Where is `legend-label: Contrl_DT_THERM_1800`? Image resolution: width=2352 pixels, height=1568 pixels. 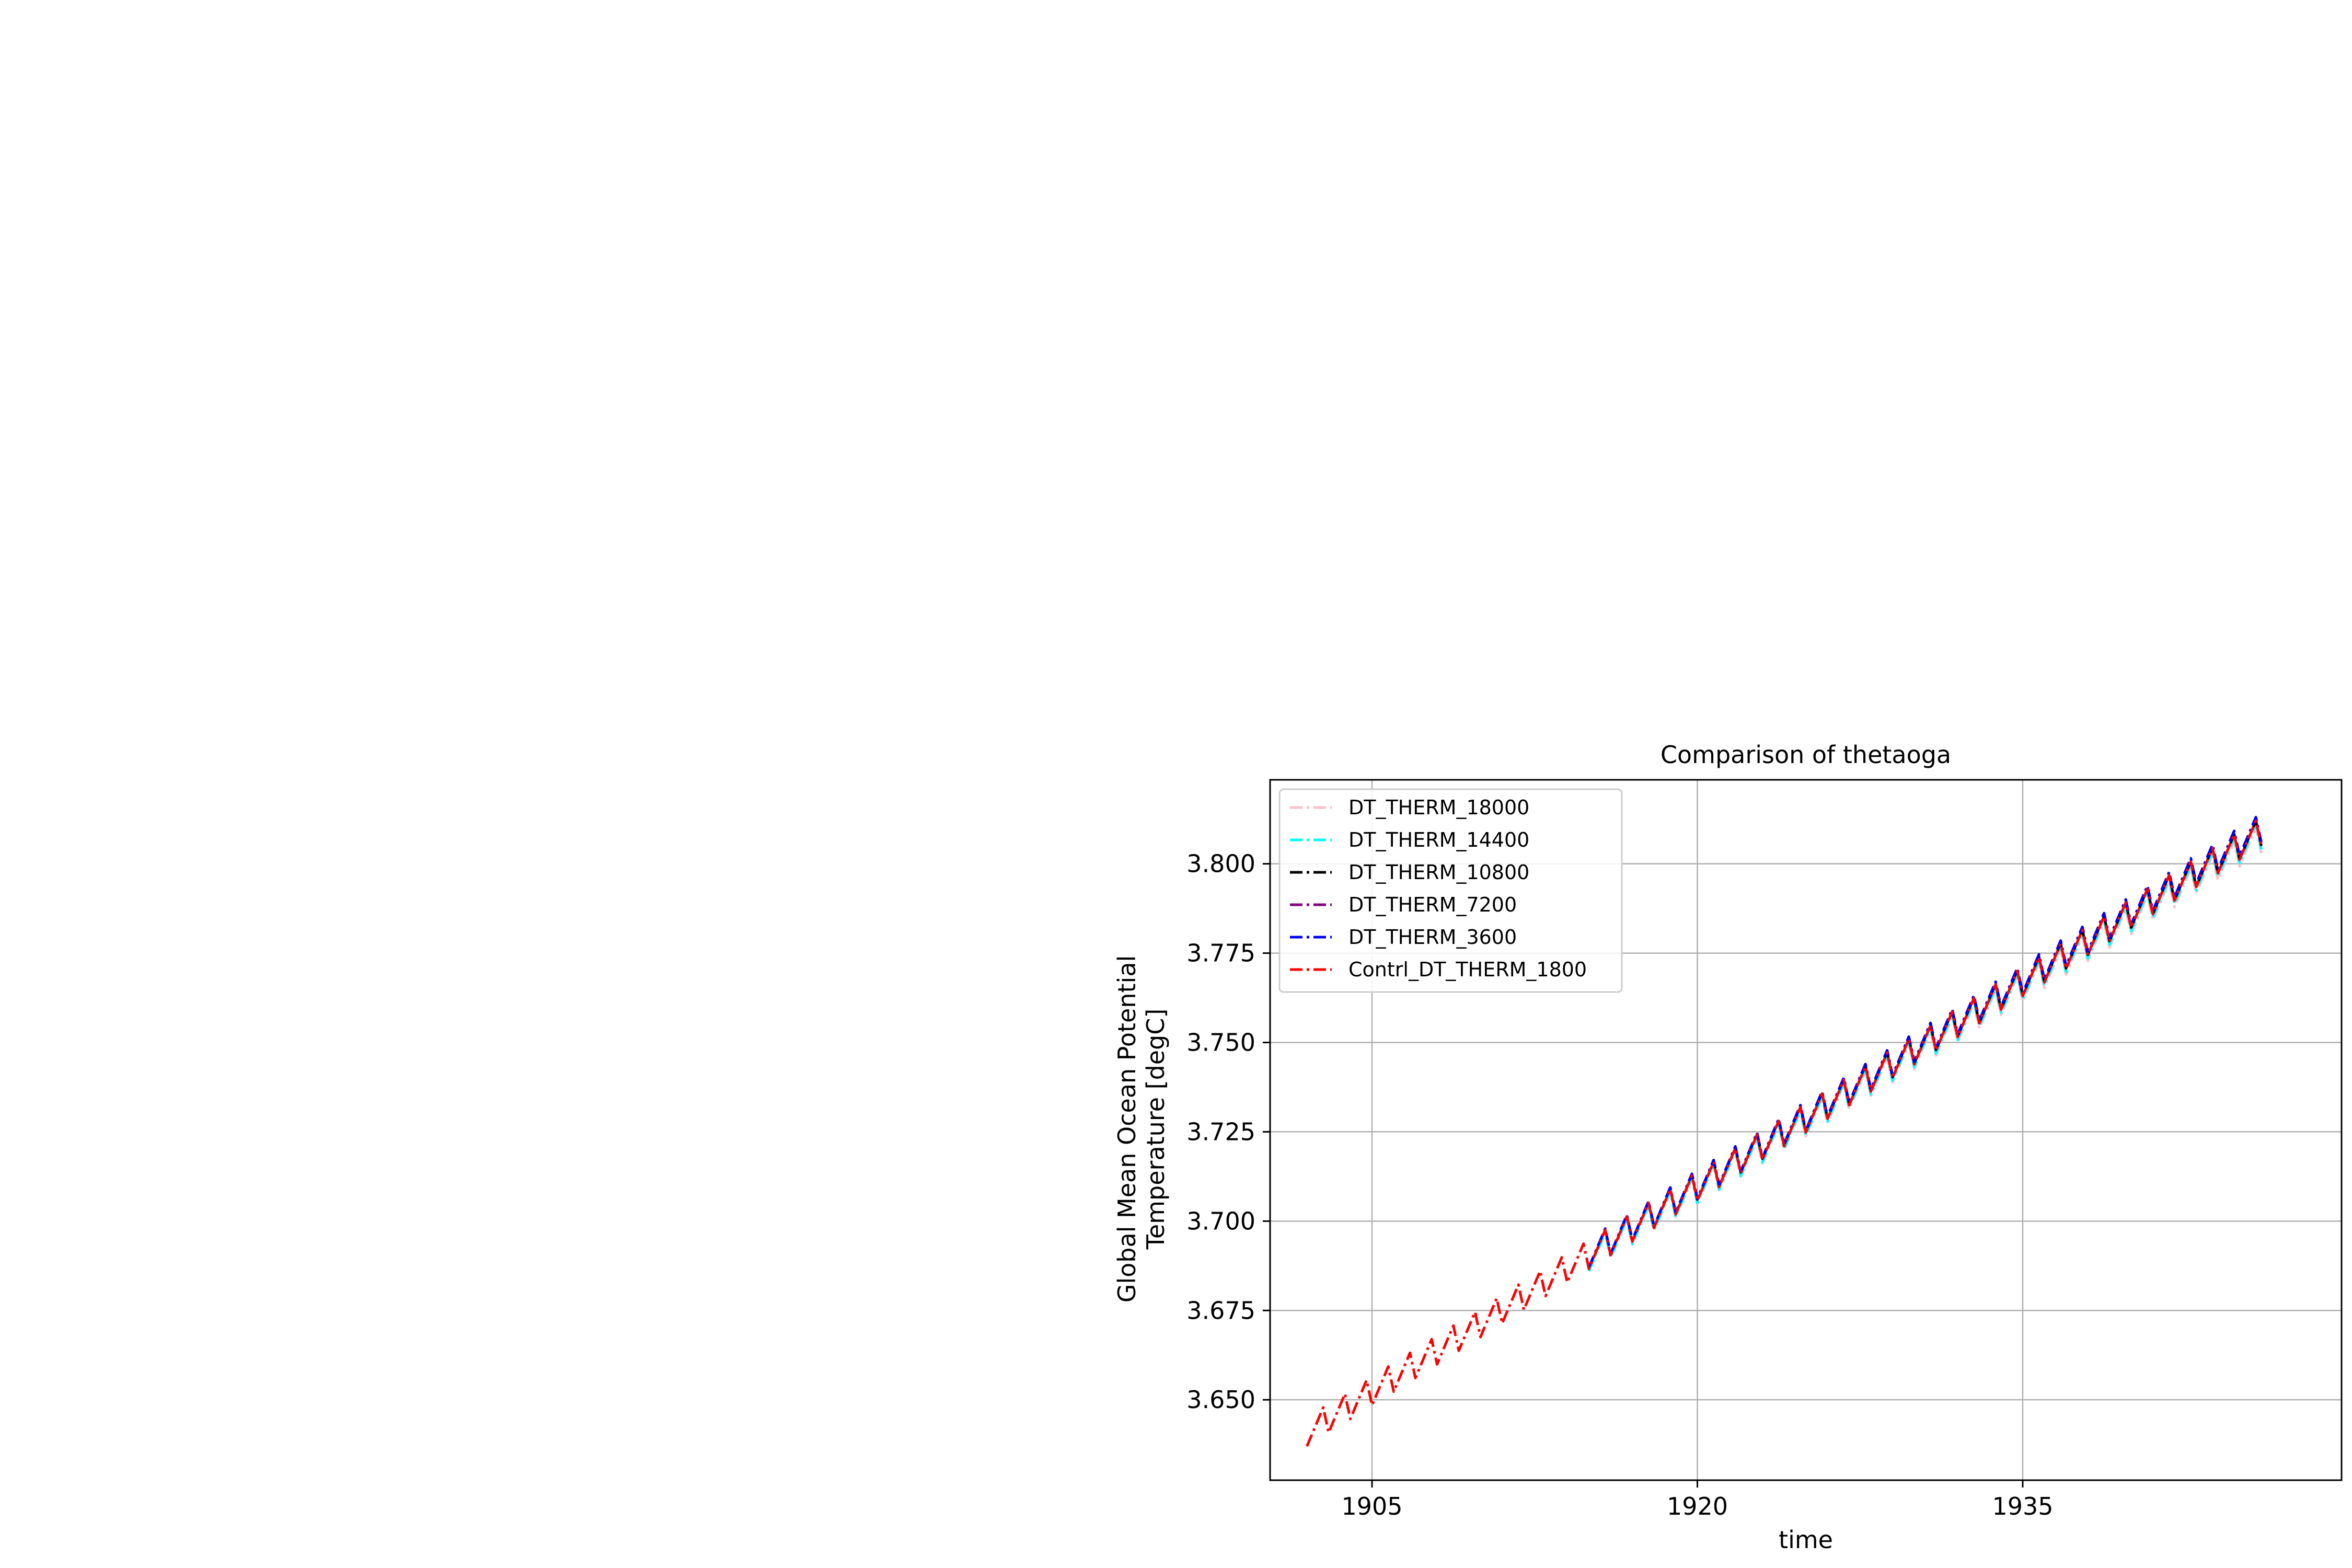 legend-label: Contrl_DT_THERM_1800 is located at coordinates (1467, 969).